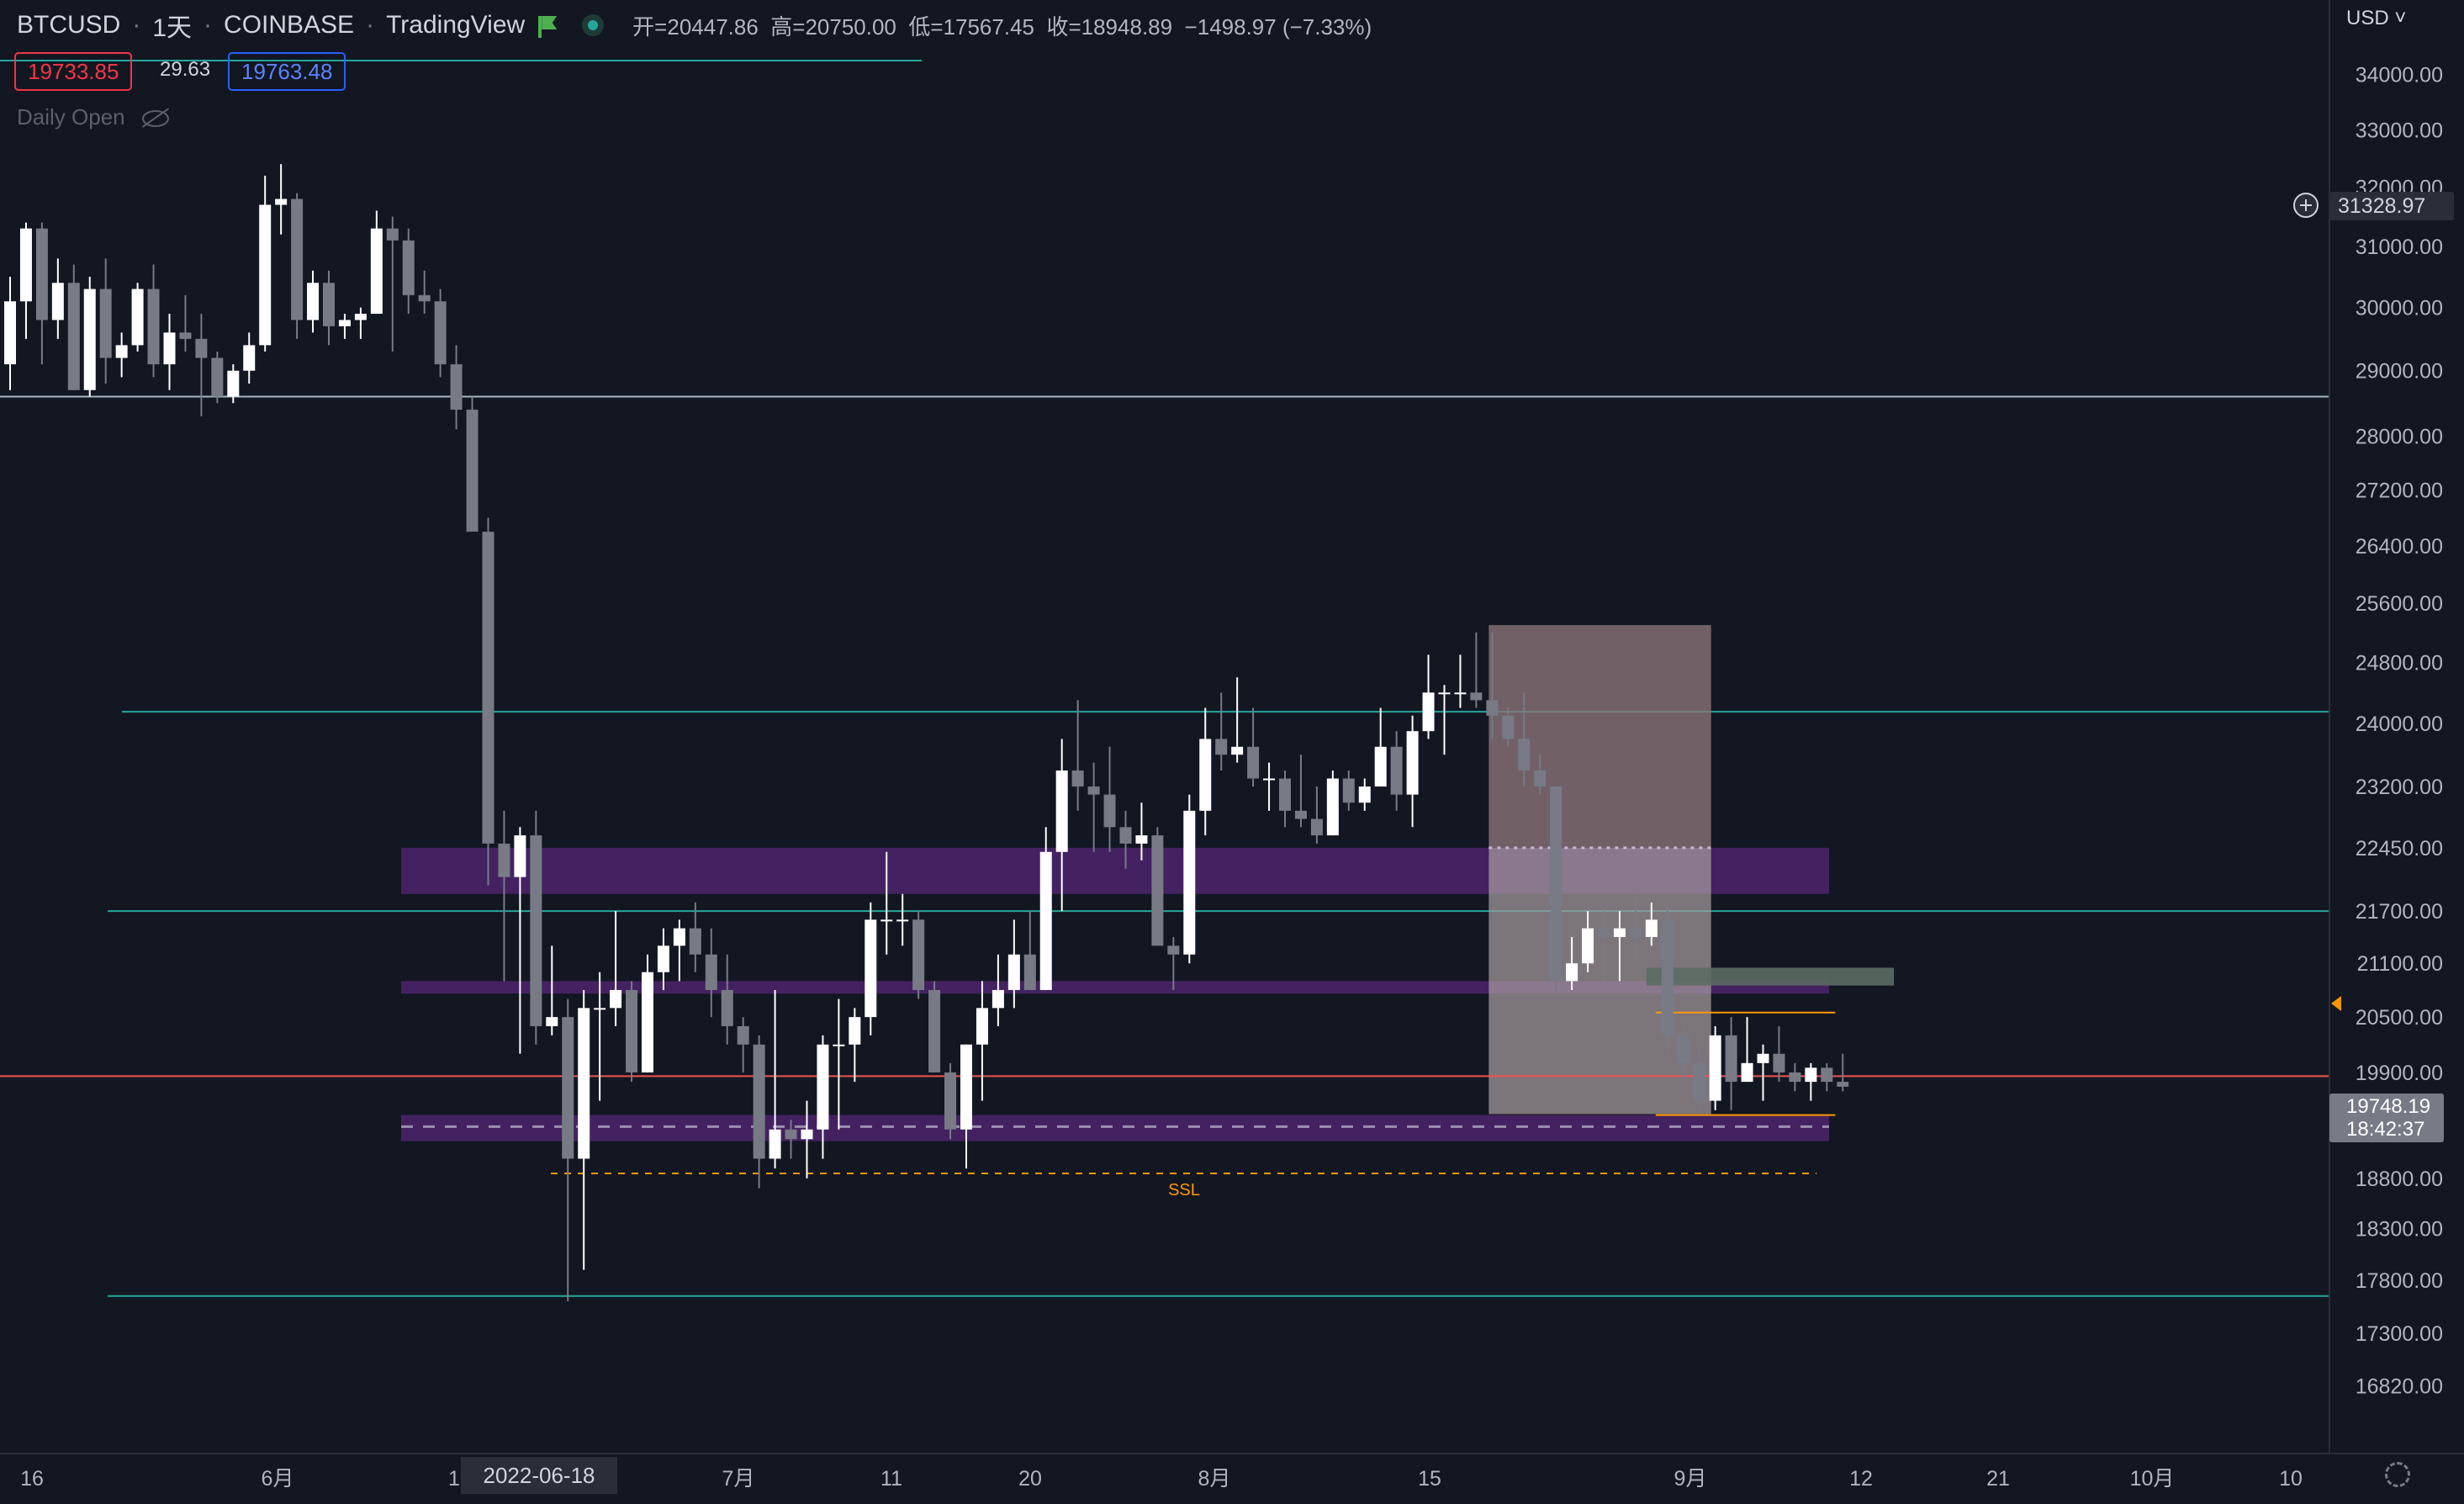 Image resolution: width=2464 pixels, height=1504 pixels. I want to click on y-tick-label: 21700.00, so click(2399, 912).